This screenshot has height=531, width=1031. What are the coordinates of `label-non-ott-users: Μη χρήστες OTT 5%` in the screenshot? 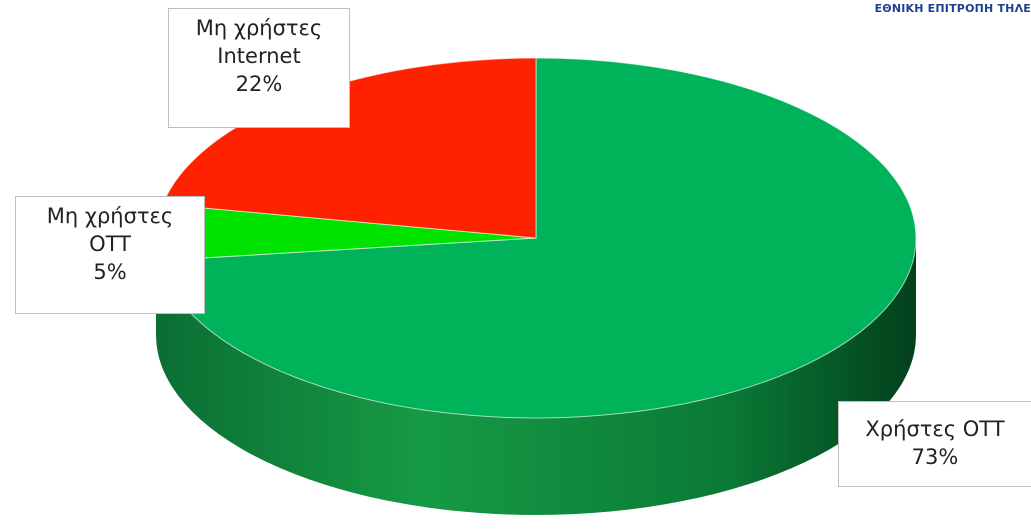 It's located at (110, 255).